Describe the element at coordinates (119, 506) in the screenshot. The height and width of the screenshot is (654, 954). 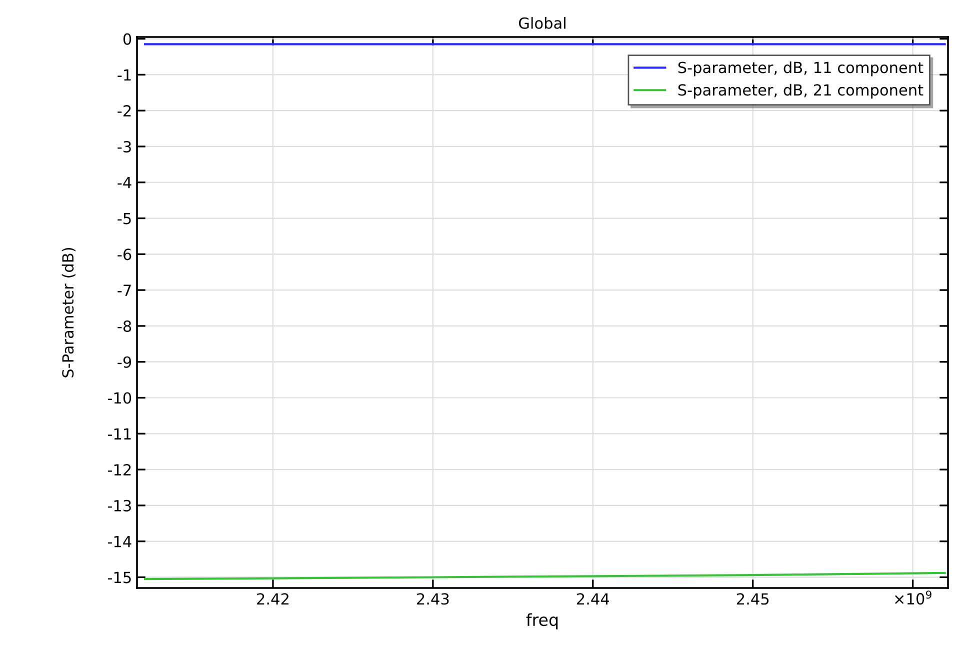
I see `y-tick-label: -13` at that location.